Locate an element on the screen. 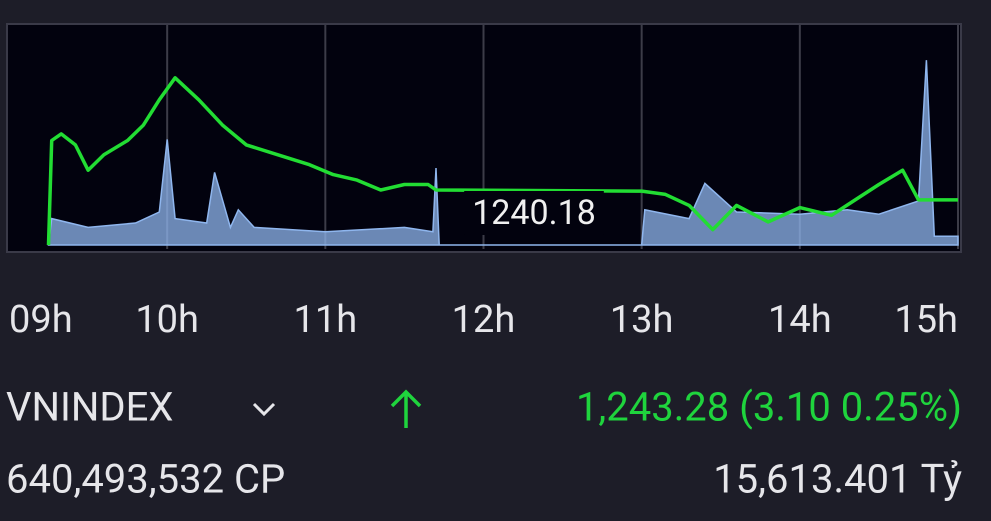 The height and width of the screenshot is (521, 991). reference-label: 1240.18 is located at coordinates (534, 213).